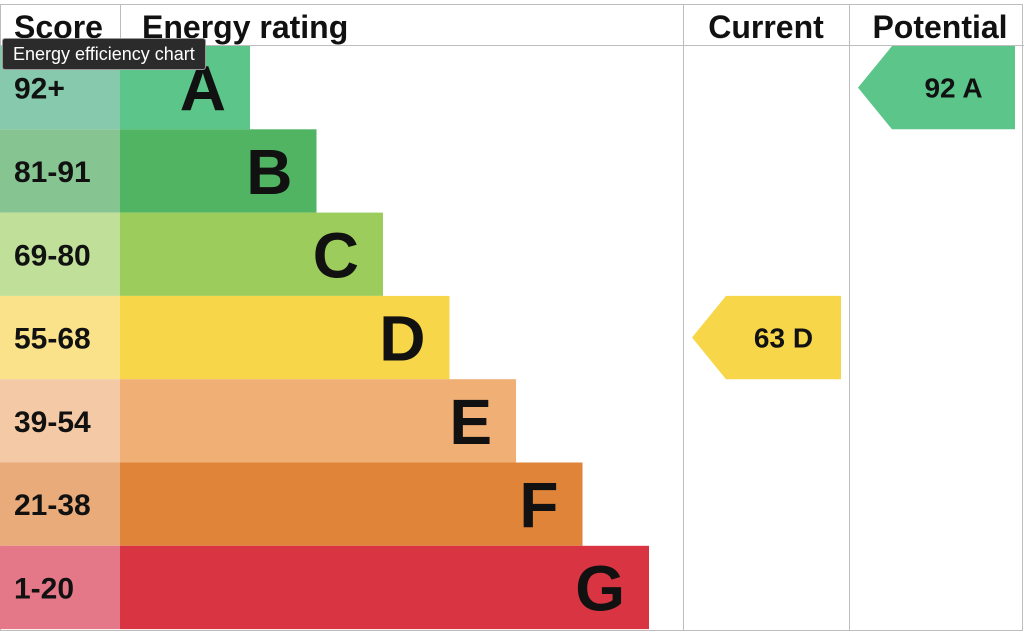 This screenshot has height=634, width=1024. Describe the element at coordinates (285, 337) in the screenshot. I see `band-bar-d` at that location.